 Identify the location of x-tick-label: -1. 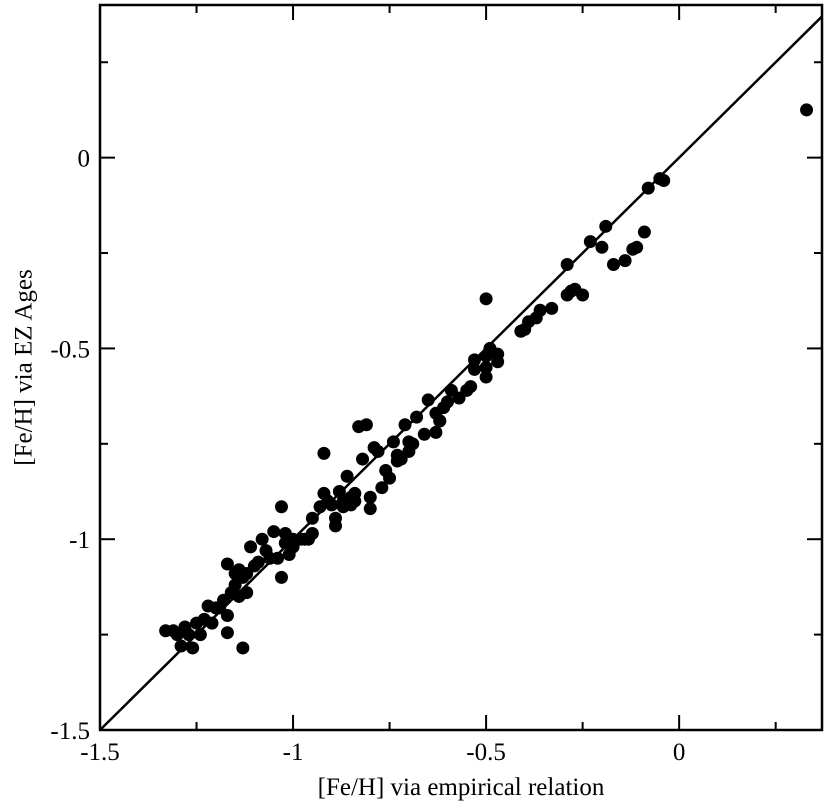
(293, 752).